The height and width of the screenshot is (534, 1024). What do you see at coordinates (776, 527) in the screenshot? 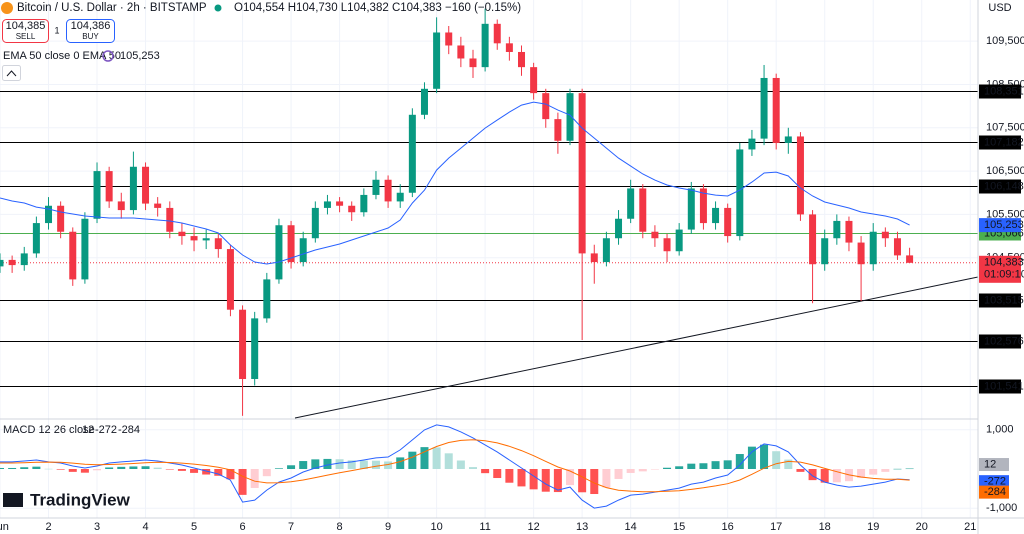
I see `x-tick-label: 17` at bounding box center [776, 527].